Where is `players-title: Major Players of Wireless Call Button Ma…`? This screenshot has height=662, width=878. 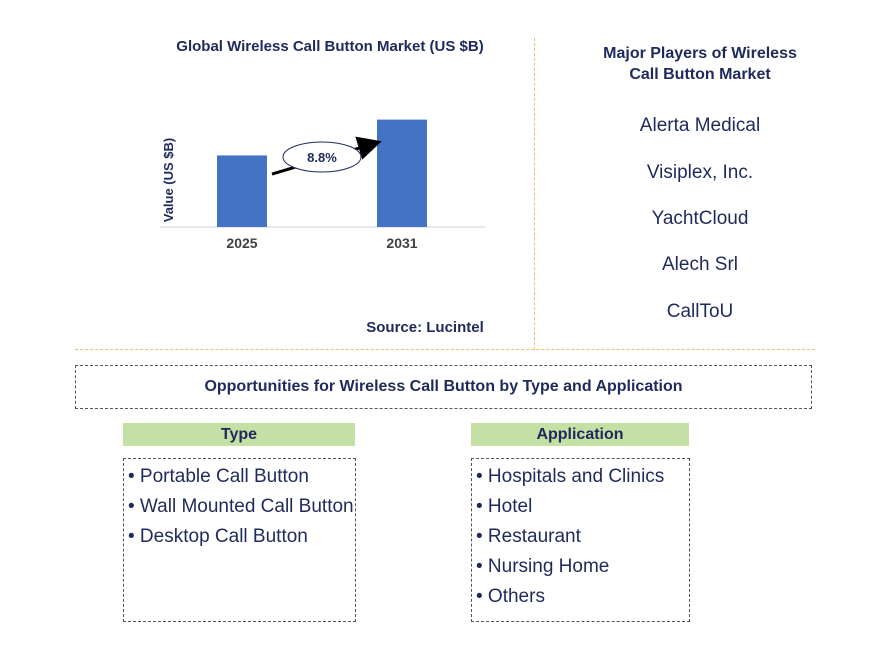
players-title: Major Players of Wireless Call Button Ma… is located at coordinates (700, 64).